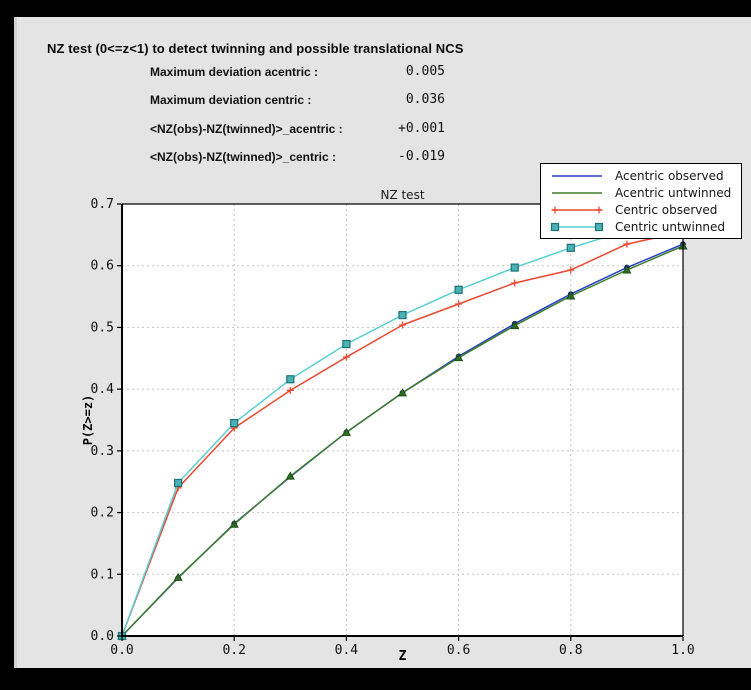 The width and height of the screenshot is (751, 690). What do you see at coordinates (102, 636) in the screenshot?
I see `y-tick-label: 0.0` at bounding box center [102, 636].